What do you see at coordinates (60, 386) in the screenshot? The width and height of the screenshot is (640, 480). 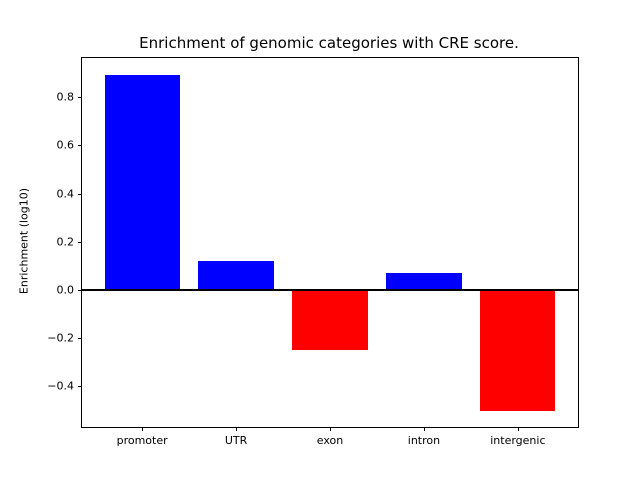 I see `y-tick-label: −0.4` at bounding box center [60, 386].